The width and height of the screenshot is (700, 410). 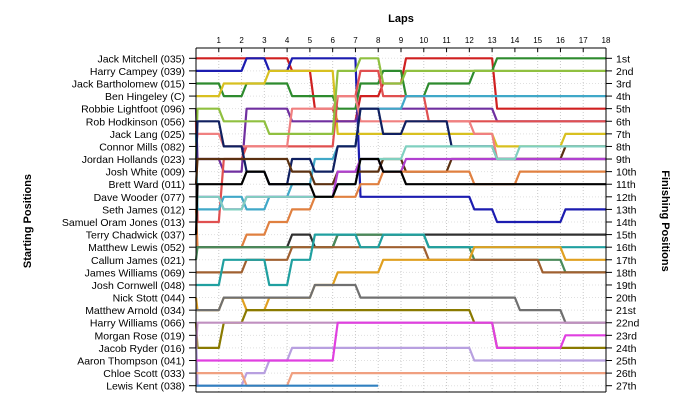 What do you see at coordinates (378, 40) in the screenshot?
I see `lap-tick-label: 8` at bounding box center [378, 40].